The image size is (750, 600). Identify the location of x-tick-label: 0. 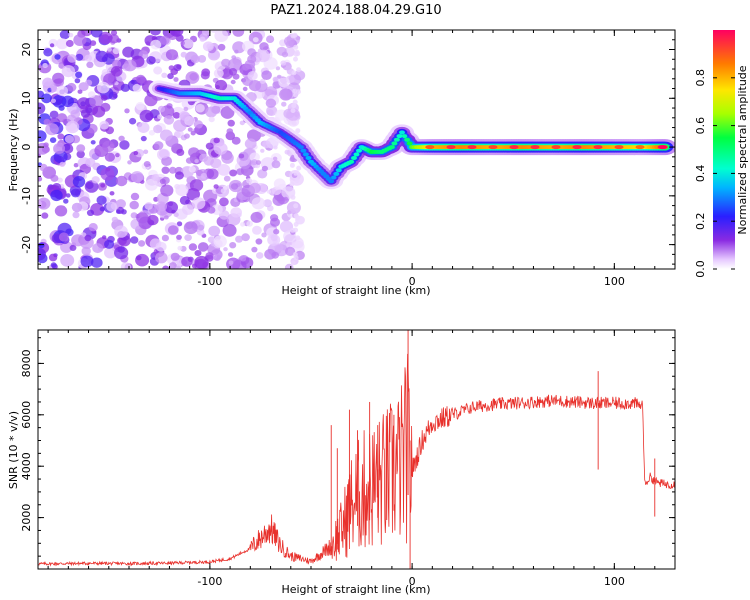
(412, 581).